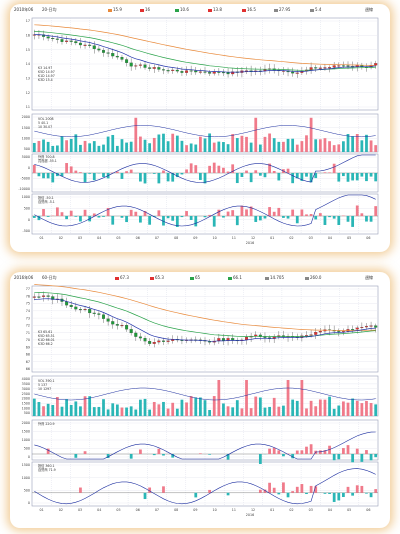  What do you see at coordinates (205, 314) in the screenshot?
I see `moving-average-line` at bounding box center [205, 314].